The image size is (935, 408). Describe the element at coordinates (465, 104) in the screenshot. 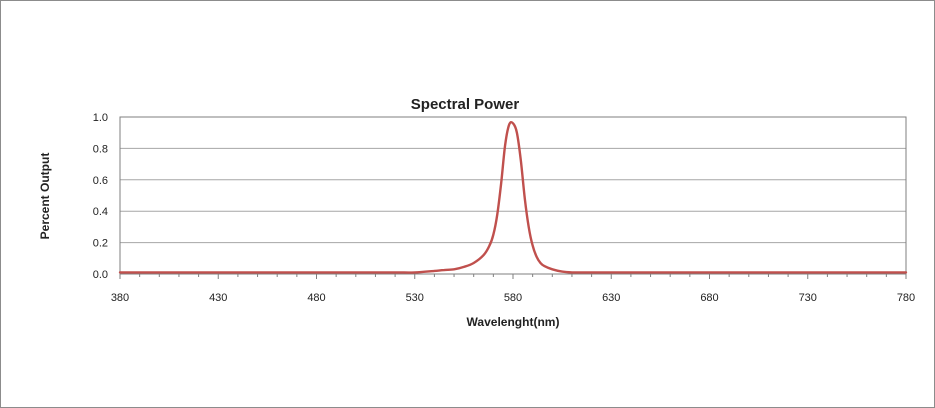

I see `chart-title: Spectral Power` at that location.